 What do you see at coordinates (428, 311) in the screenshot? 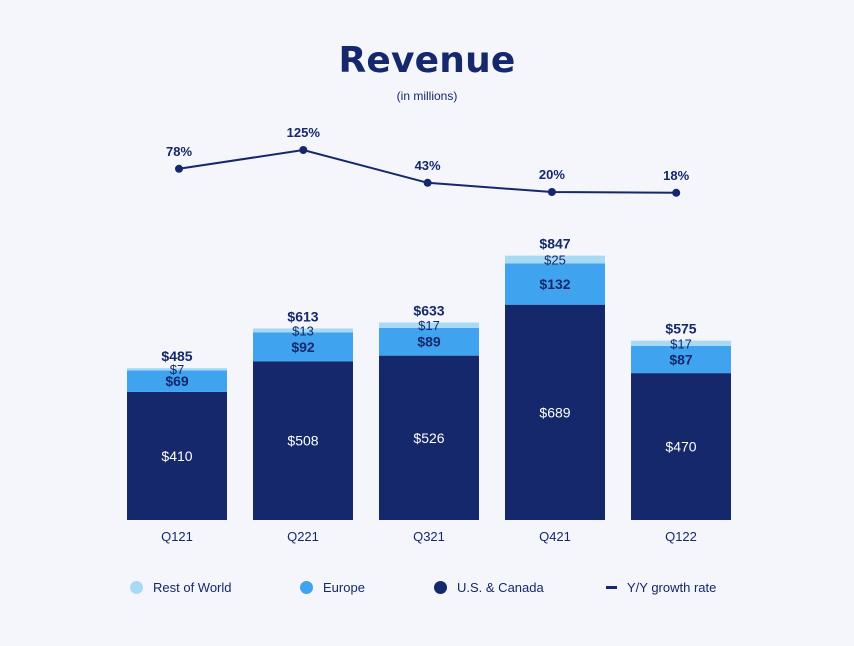
I see `data-label-total: $633` at bounding box center [428, 311].